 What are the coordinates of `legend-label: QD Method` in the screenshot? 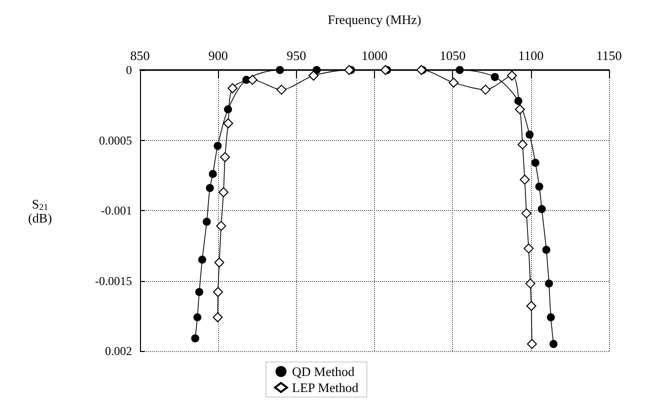 It's located at (323, 371).